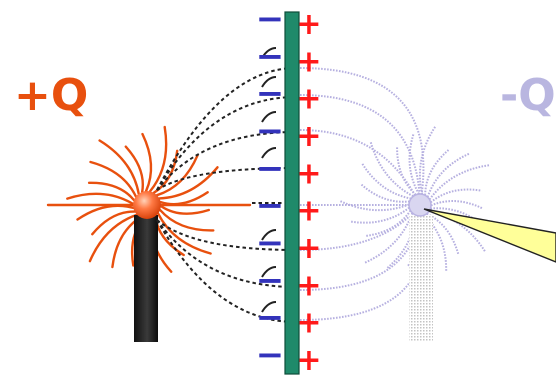 Image resolution: width=556 pixels, height=375 pixels. I want to click on positive-charge-sphere, so click(147, 205).